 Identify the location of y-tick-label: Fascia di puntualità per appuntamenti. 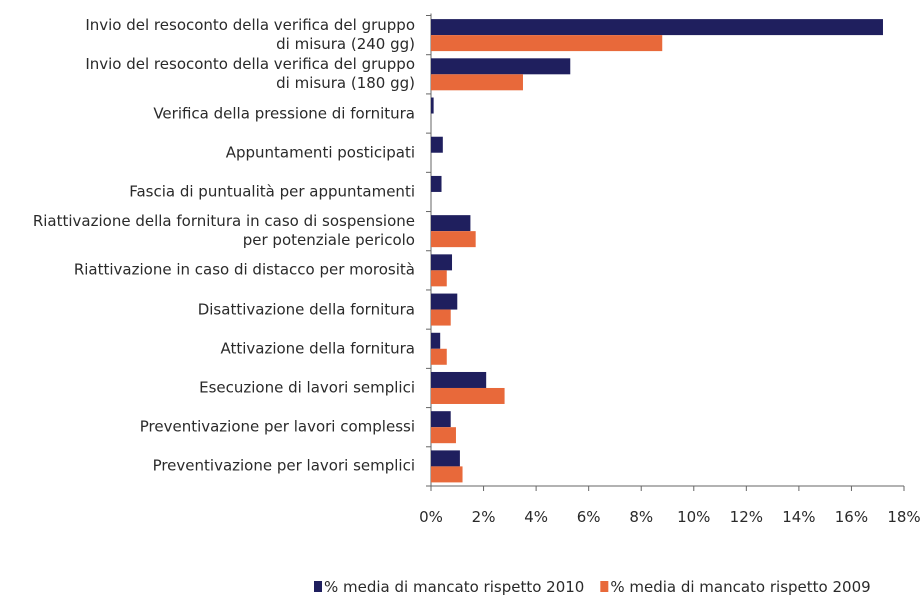
(272, 191).